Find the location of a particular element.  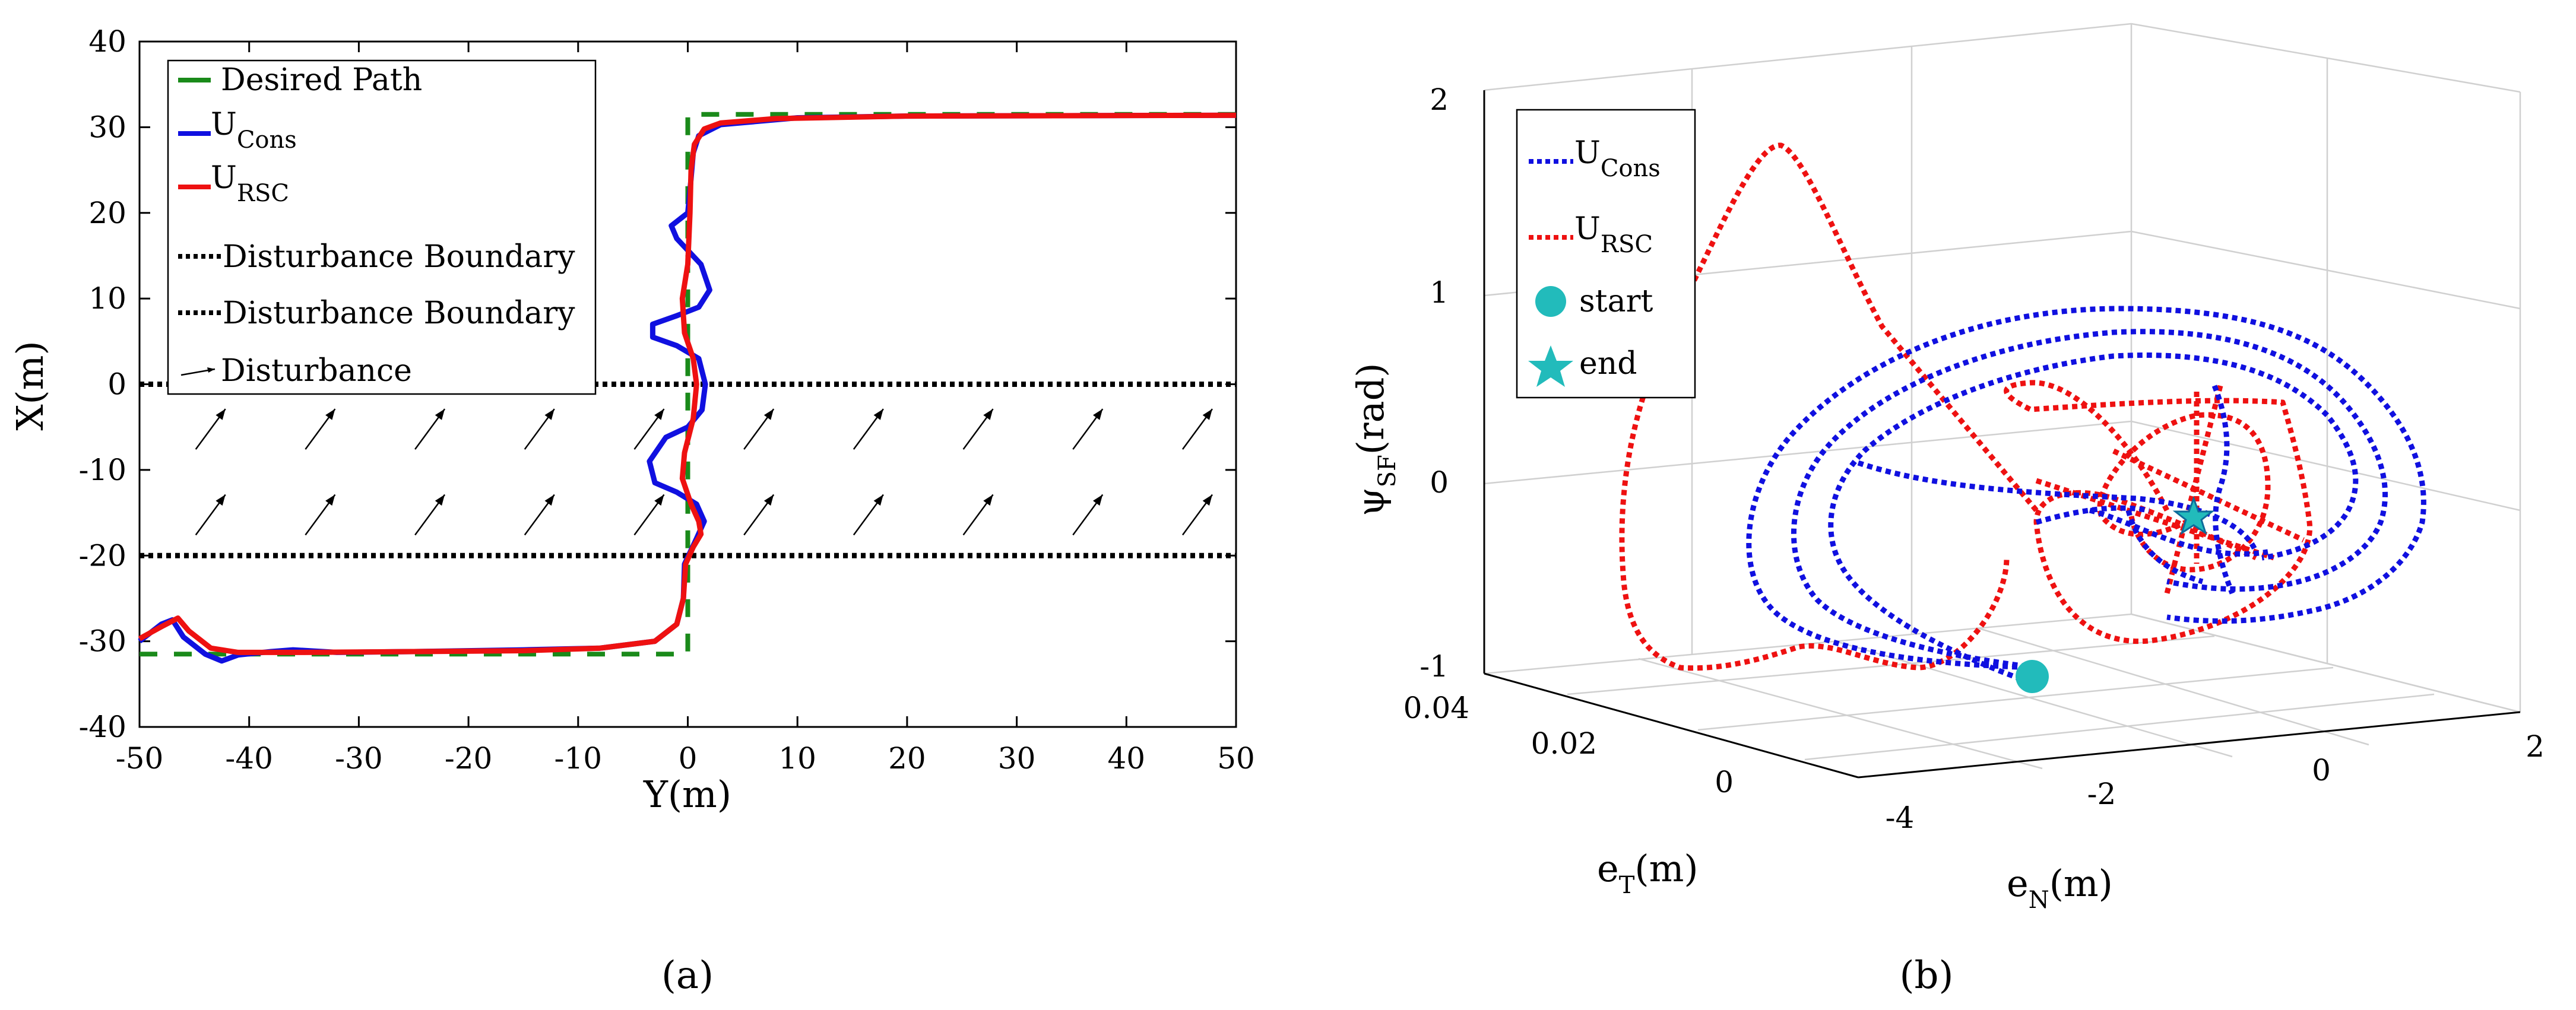

legend-arrowhead-icon is located at coordinates (211, 370).